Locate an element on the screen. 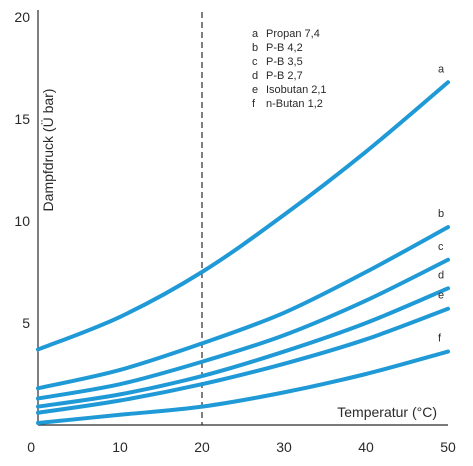 Image resolution: width=473 pixels, height=466 pixels. x-tick-label: 30 is located at coordinates (284, 447).